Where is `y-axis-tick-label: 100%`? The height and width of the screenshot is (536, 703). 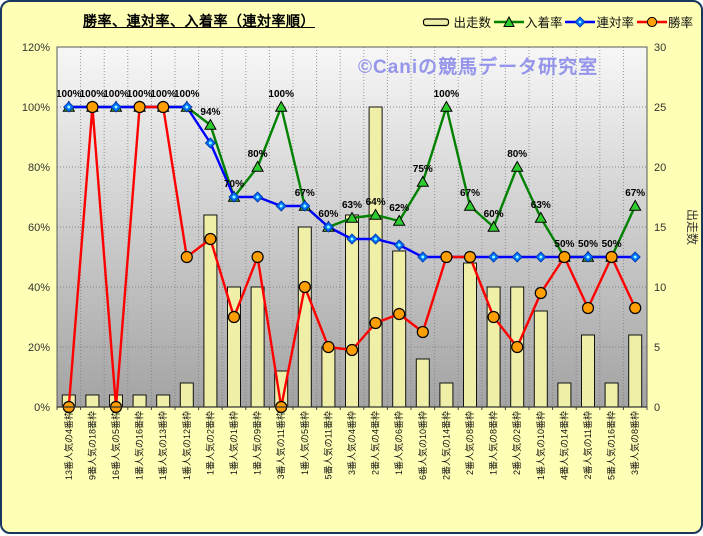 y-axis-tick-label: 100% is located at coordinates (36, 108).